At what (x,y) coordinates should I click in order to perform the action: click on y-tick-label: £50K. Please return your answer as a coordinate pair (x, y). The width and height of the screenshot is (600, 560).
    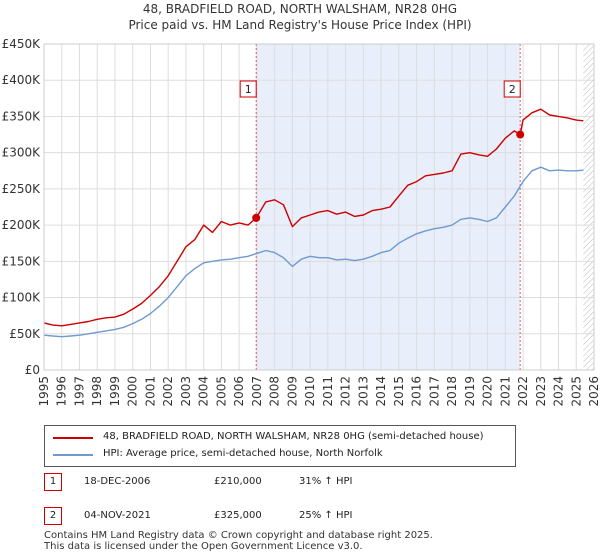
    Looking at the image, I should click on (25, 334).